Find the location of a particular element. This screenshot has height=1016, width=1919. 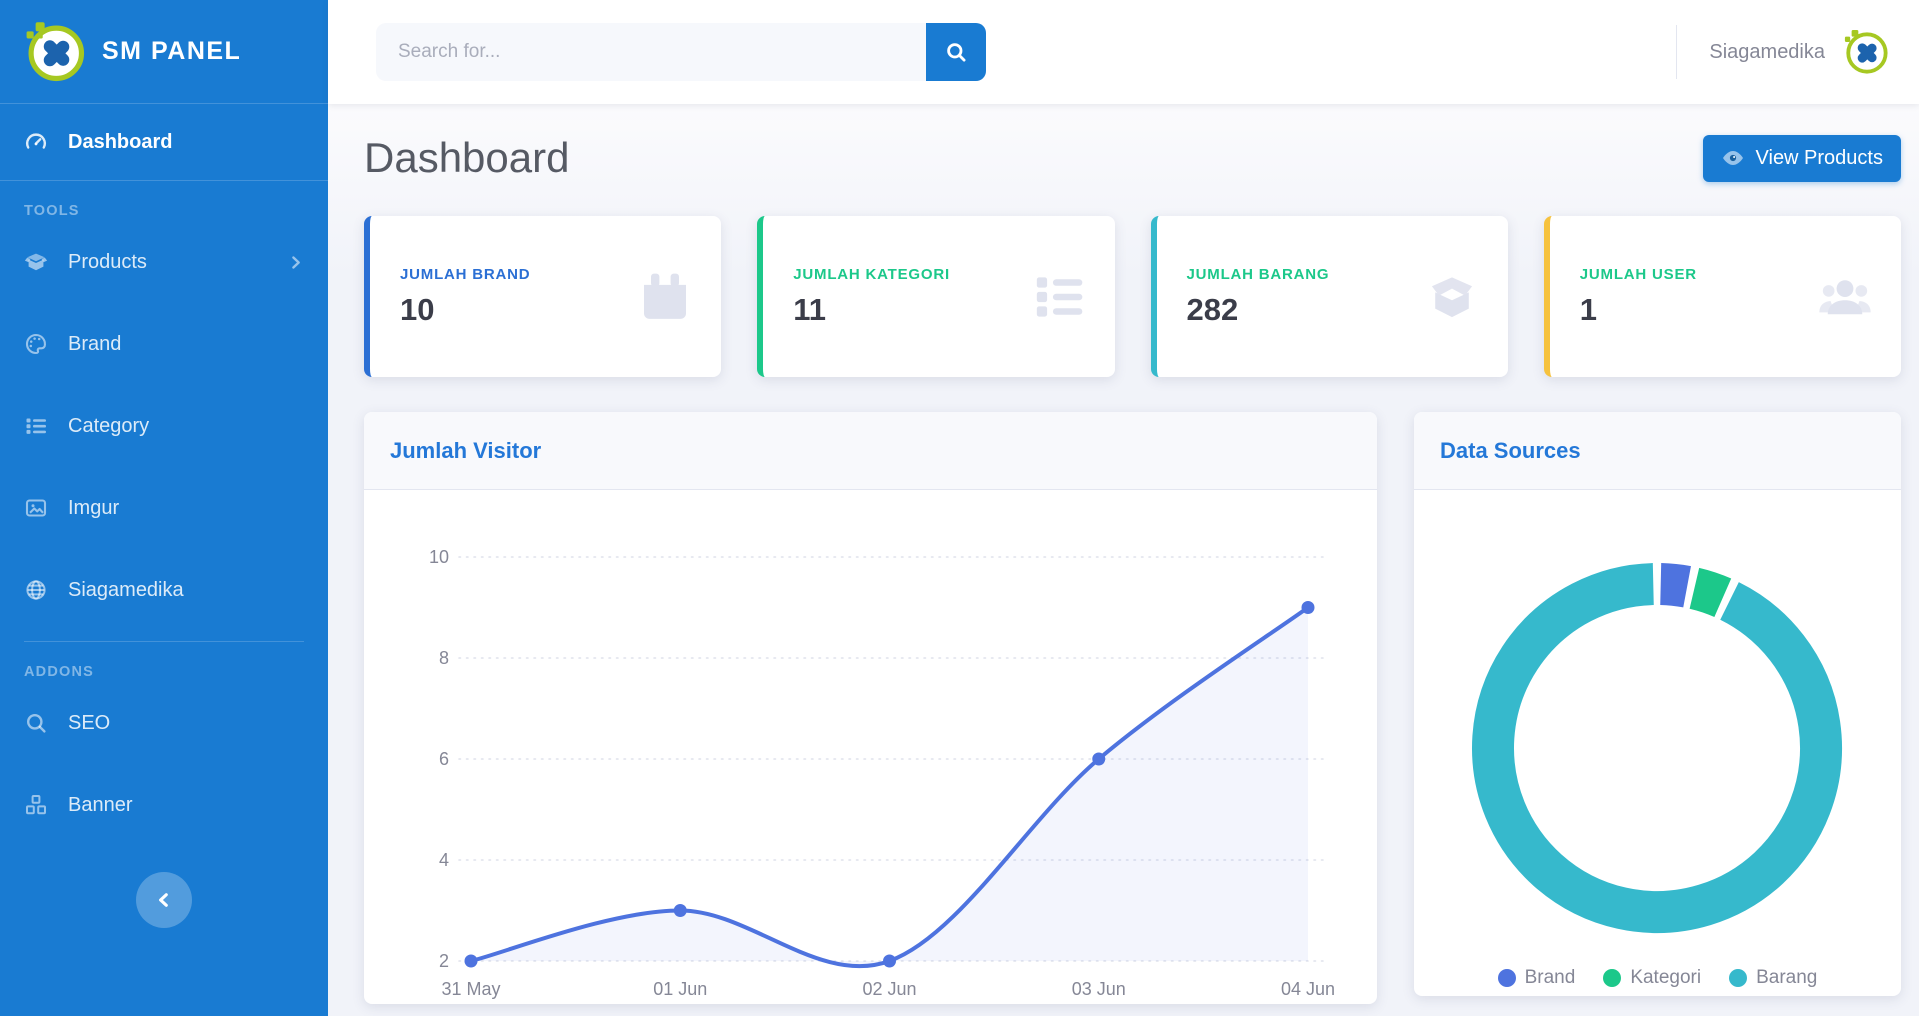

search-form is located at coordinates (681, 52).